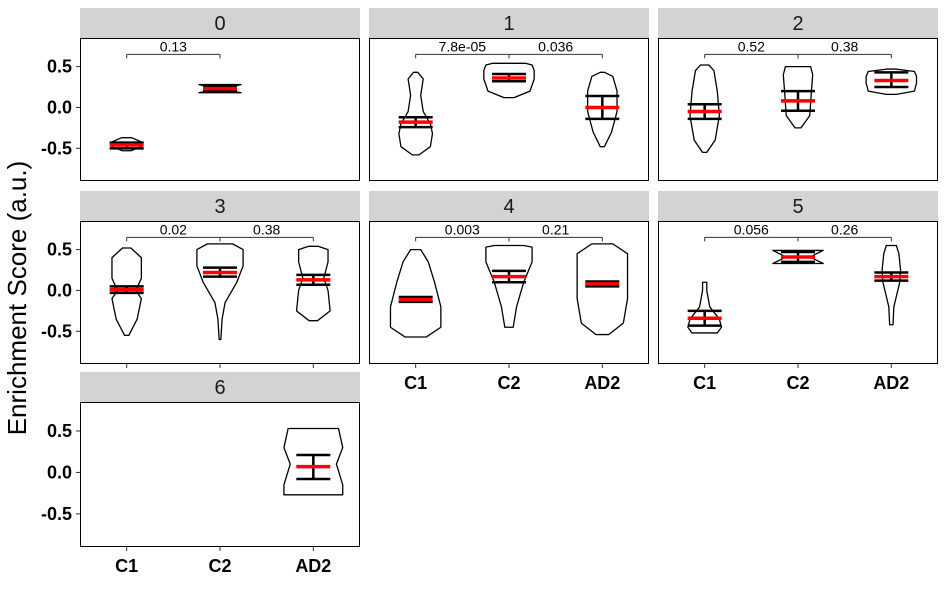 Image resolution: width=946 pixels, height=609 pixels. I want to click on facet-panel-4: 4 C1 C2 AD2 0.003 0.21, so click(509, 292).